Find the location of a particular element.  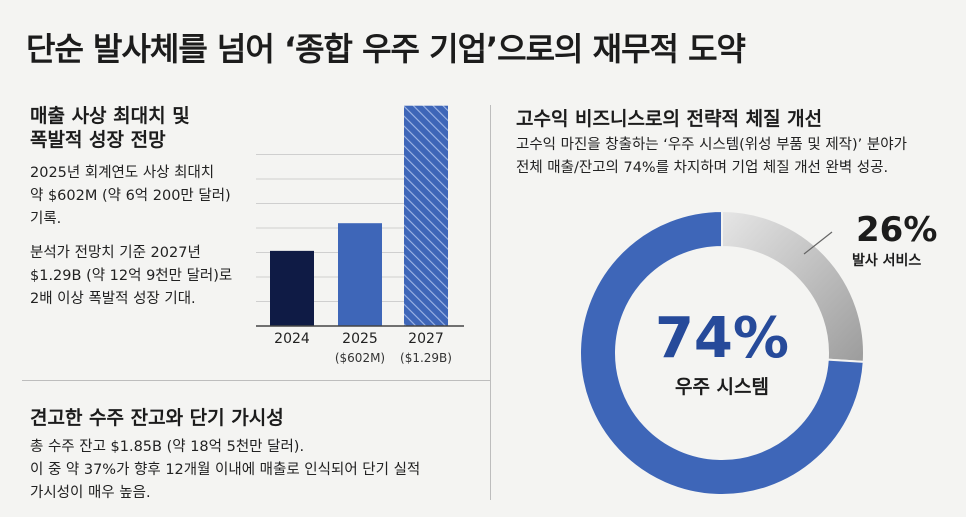

revenue-forecast-line2: $1.29B (약 12억 9천만 달러)로 is located at coordinates (131, 276).